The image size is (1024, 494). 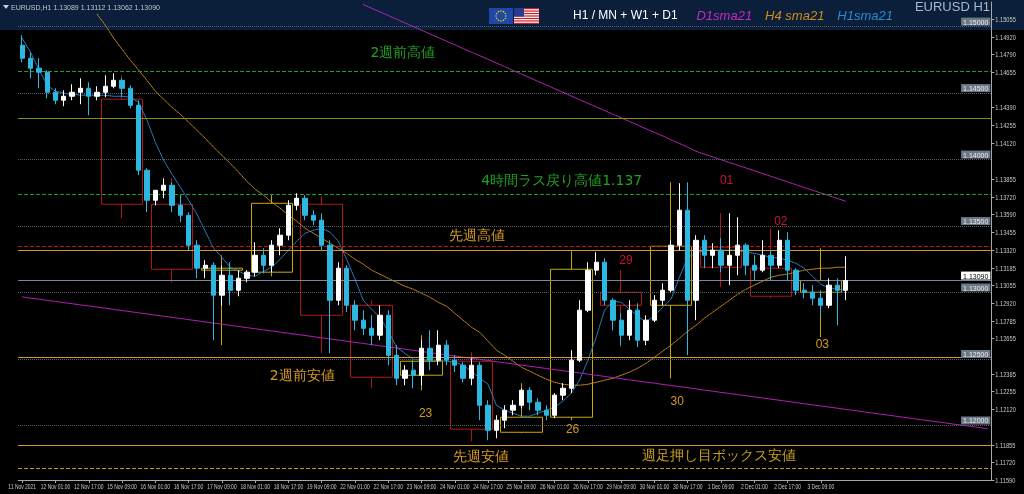 What do you see at coordinates (726, 180) in the screenshot?
I see `annotation: 01` at bounding box center [726, 180].